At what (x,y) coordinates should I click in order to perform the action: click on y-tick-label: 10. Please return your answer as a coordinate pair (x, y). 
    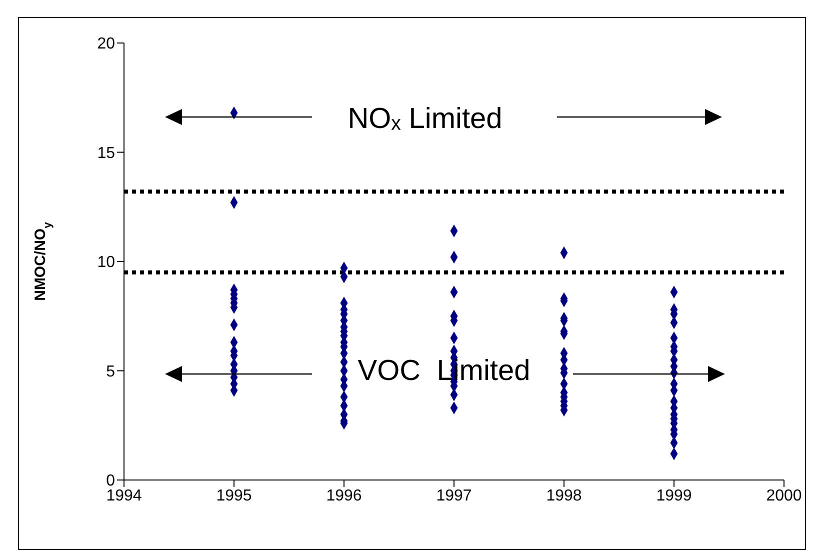
    Looking at the image, I should click on (106, 263).